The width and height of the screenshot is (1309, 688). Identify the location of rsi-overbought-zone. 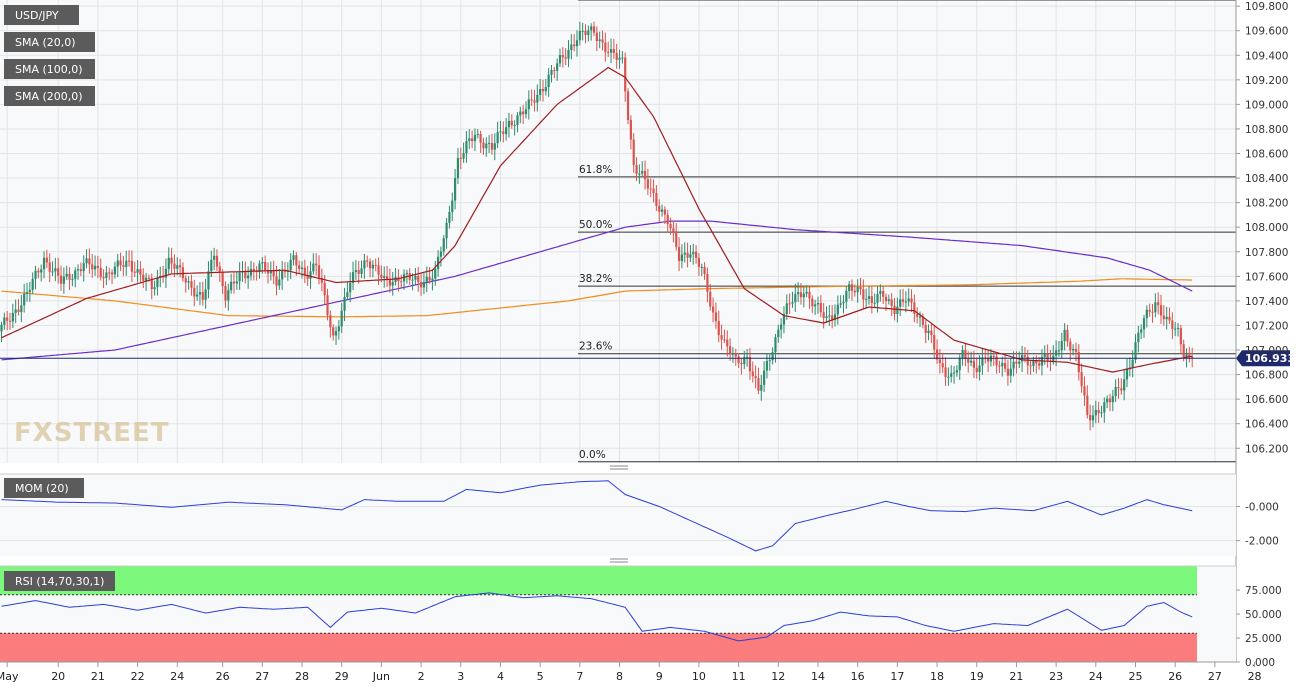
(598, 580).